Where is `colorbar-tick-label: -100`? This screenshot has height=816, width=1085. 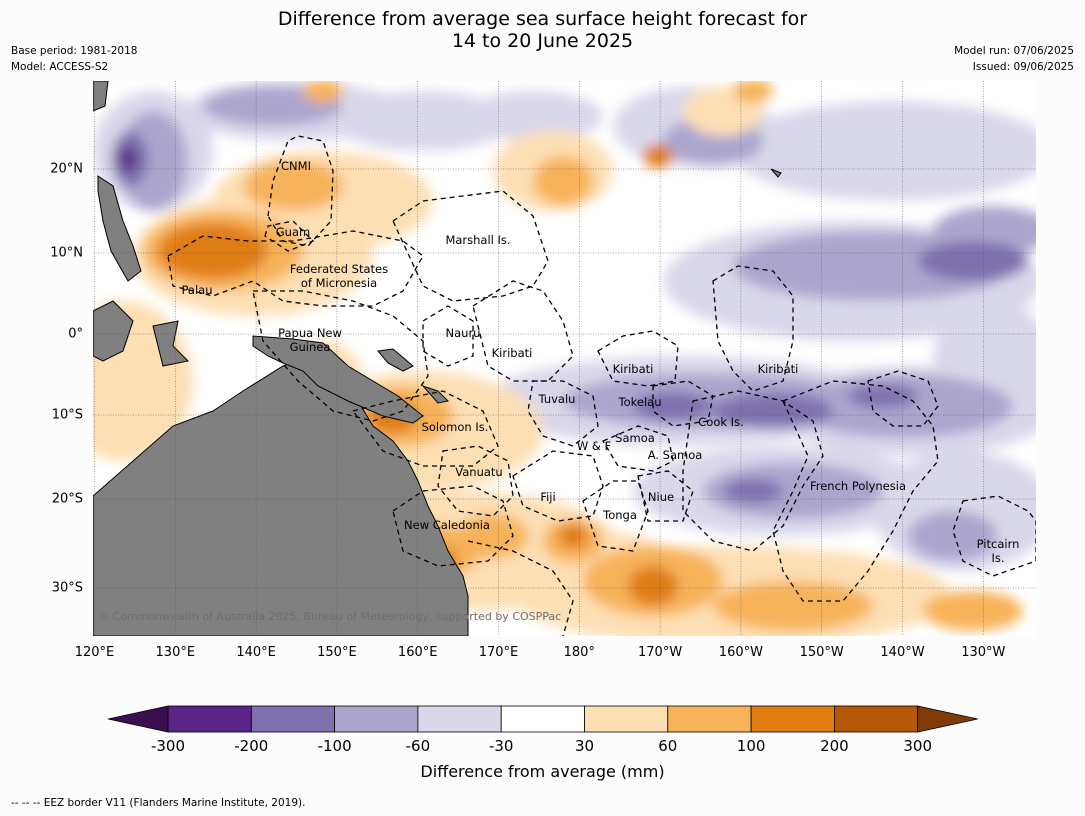 colorbar-tick-label: -100 is located at coordinates (334, 746).